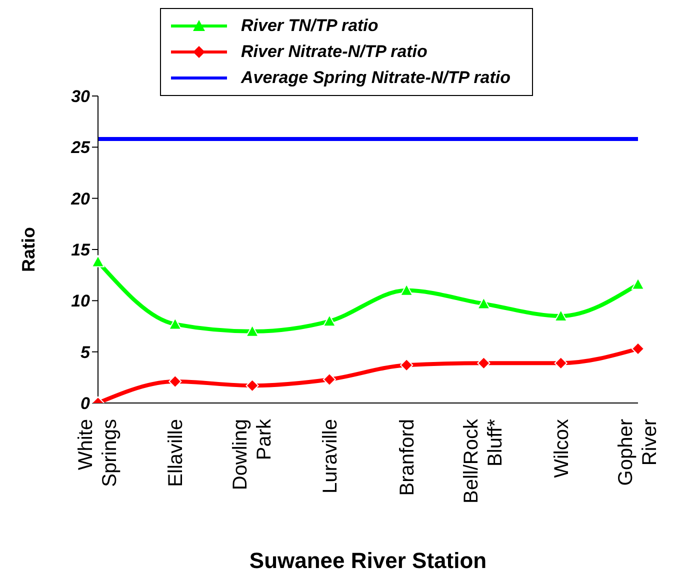  Describe the element at coordinates (252, 454) in the screenshot. I see `x-tick-label: Dowling Park` at that location.